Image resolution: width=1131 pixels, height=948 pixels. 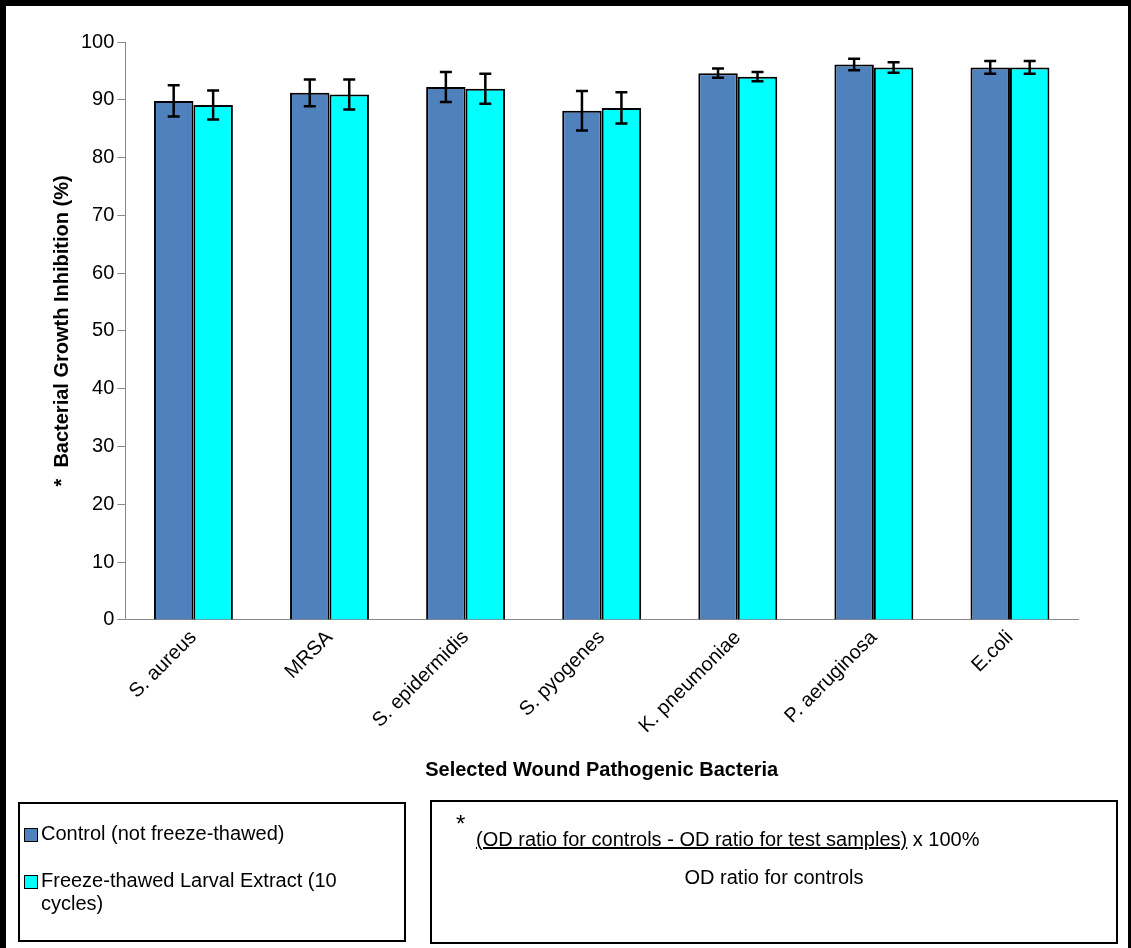 I want to click on text: (OD ratio for controls - OD ratio for test samples), so click(x=692, y=839).